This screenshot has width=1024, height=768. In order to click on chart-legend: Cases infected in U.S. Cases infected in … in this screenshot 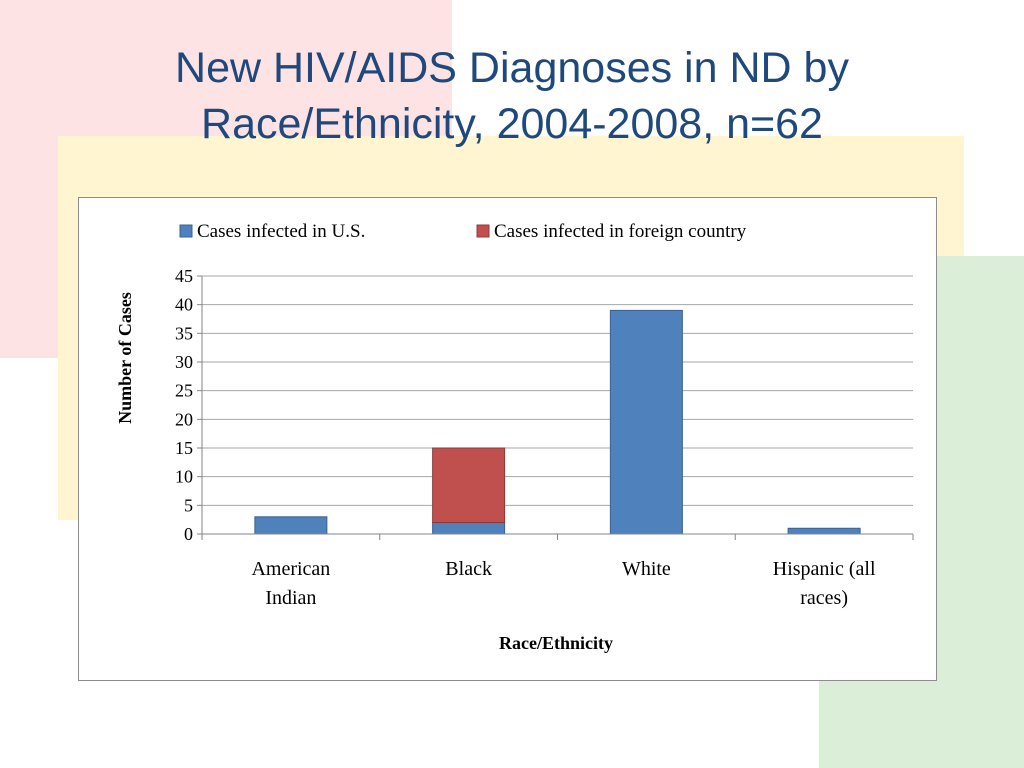, I will do `click(463, 231)`.